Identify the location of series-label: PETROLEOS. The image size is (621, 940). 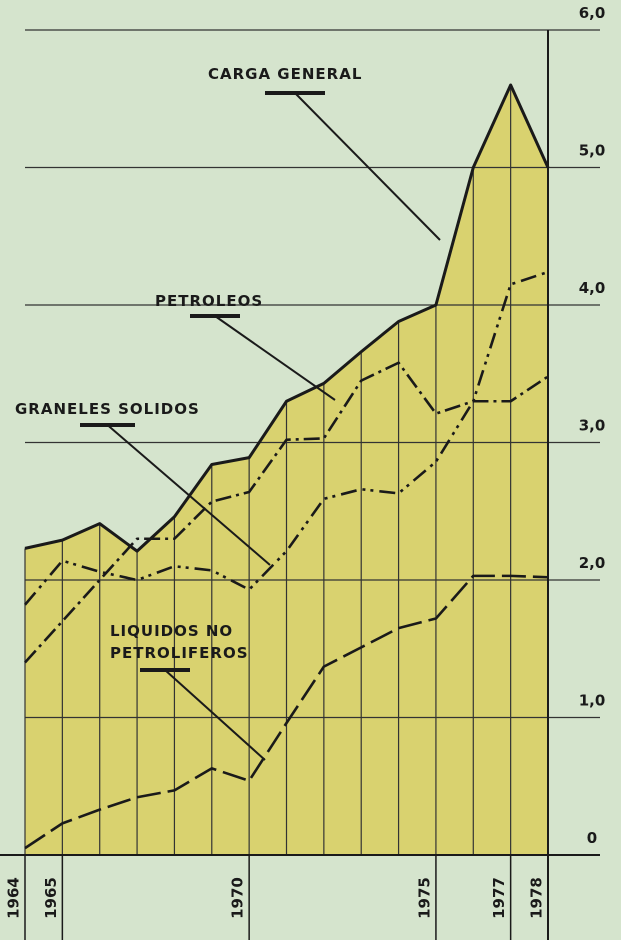
(209, 301).